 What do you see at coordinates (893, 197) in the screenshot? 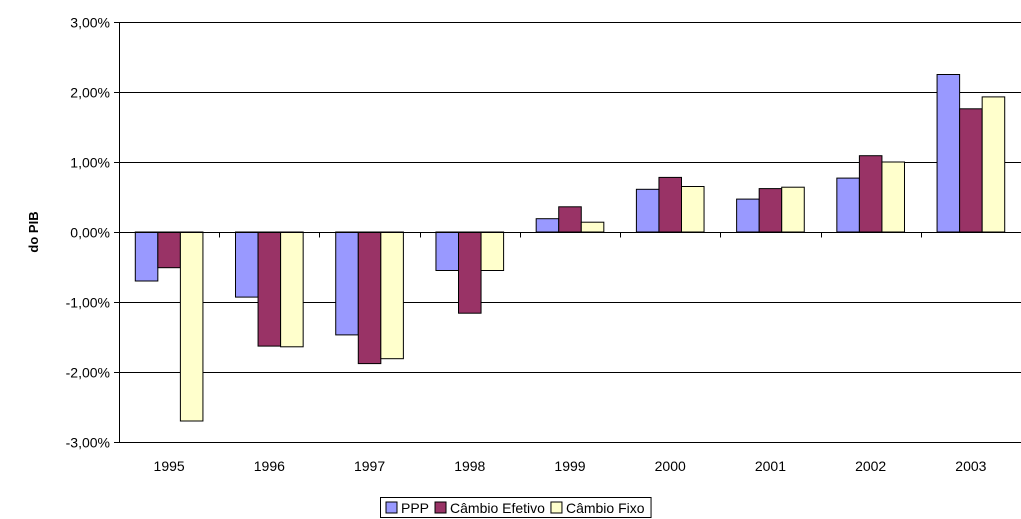
I see `bar-c-mbio-fixo-2002` at bounding box center [893, 197].